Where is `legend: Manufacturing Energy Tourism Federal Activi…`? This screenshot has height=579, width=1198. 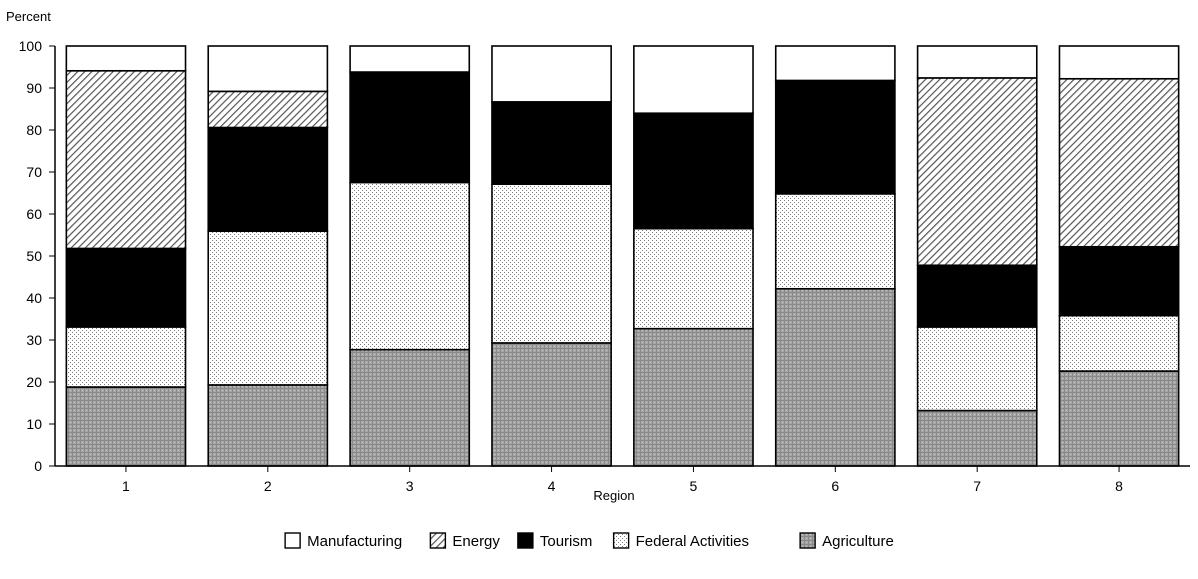 legend: Manufacturing Energy Tourism Federal Activi… is located at coordinates (589, 541).